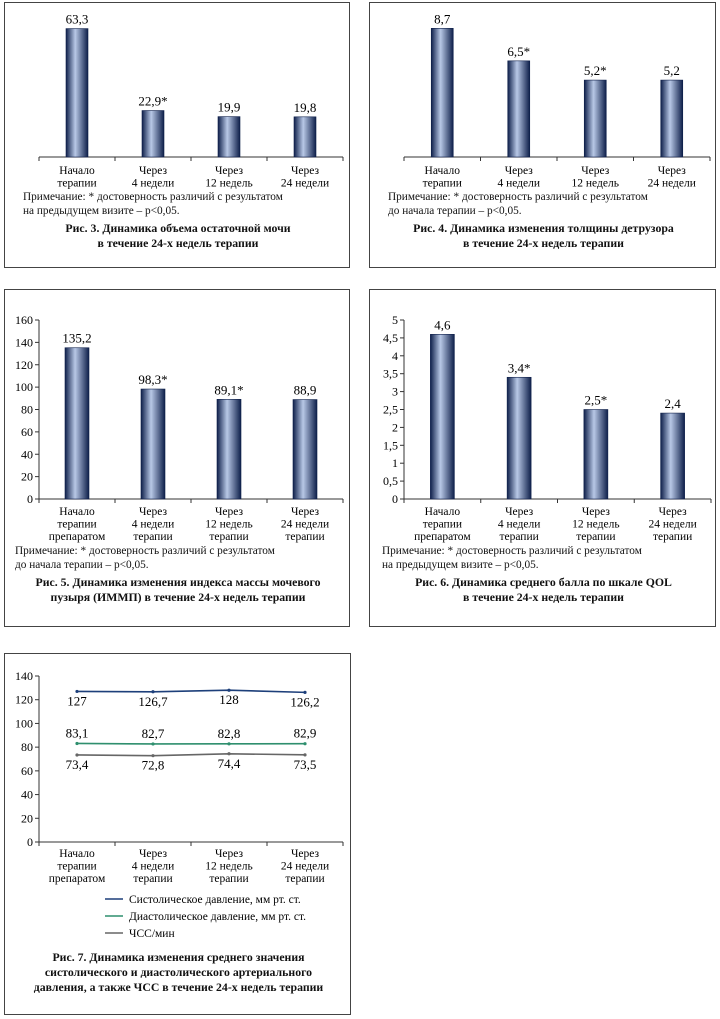 The height and width of the screenshot is (1019, 720). I want to click on figure-7-point-label: 126,7, so click(153, 701).